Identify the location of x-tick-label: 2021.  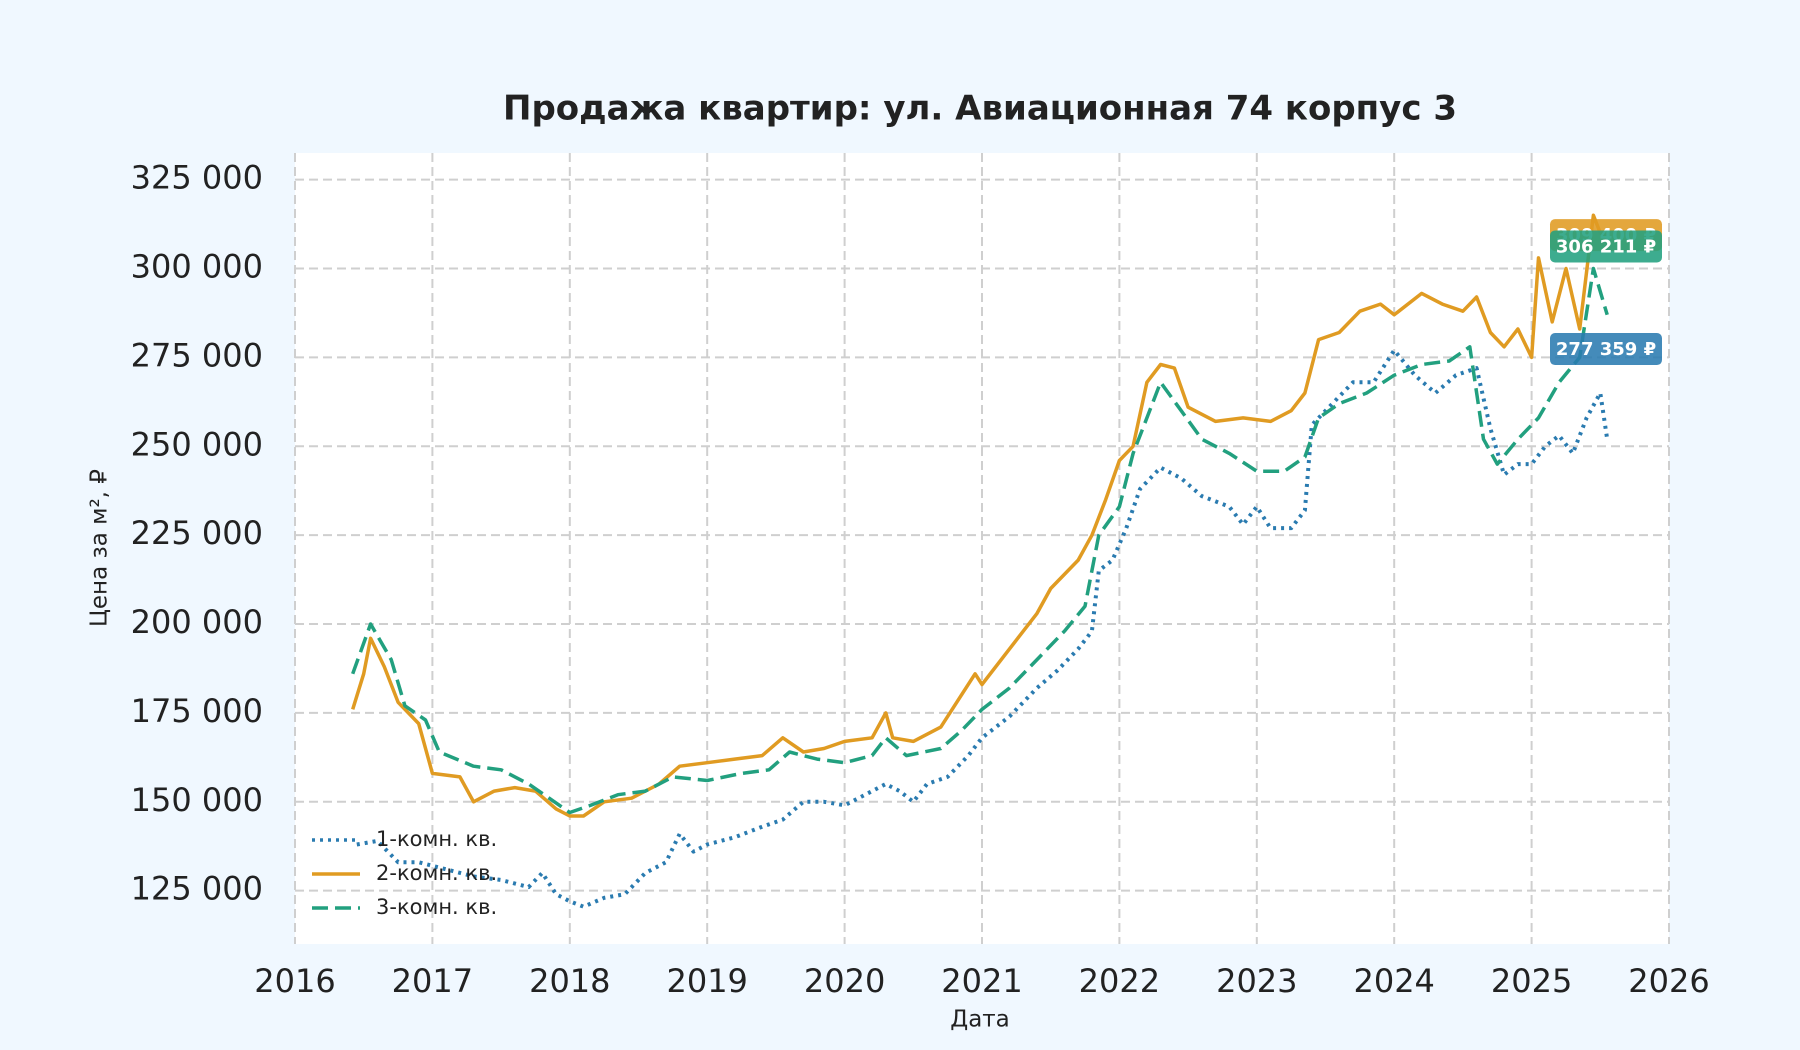
(981, 981).